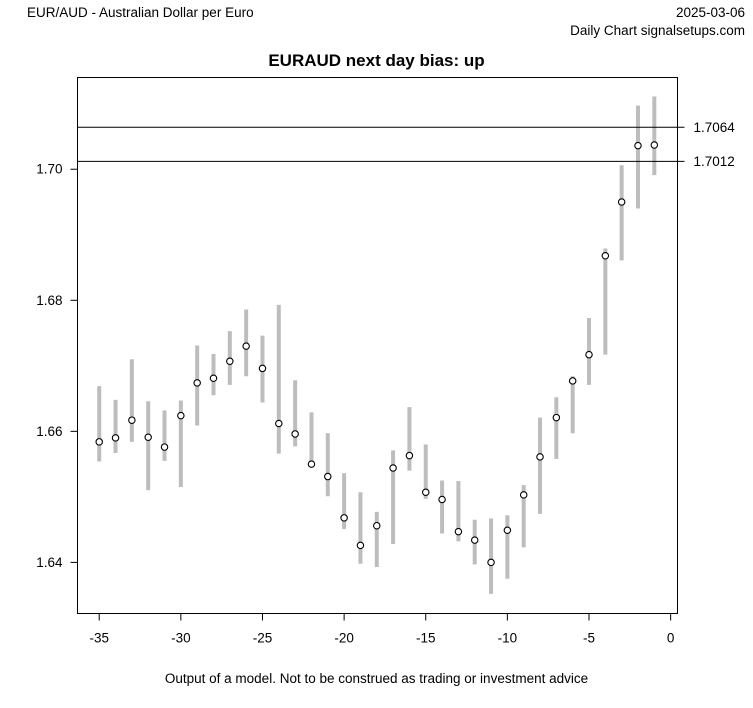  What do you see at coordinates (181, 638) in the screenshot?
I see `x-axis-tick-label: -30` at bounding box center [181, 638].